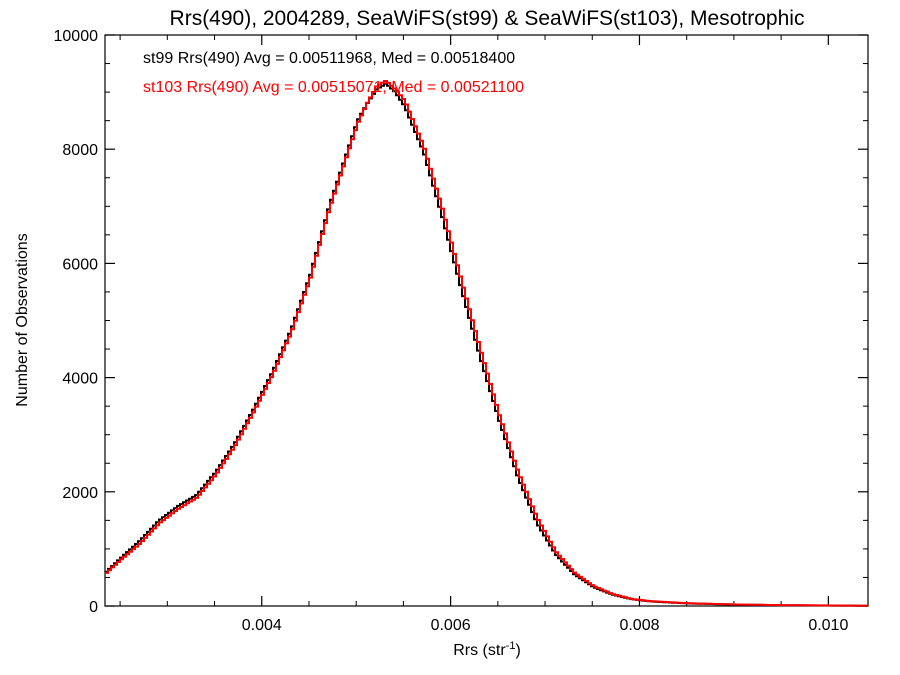 This screenshot has height=675, width=900. I want to click on y-tick-label: 4000, so click(80, 379).